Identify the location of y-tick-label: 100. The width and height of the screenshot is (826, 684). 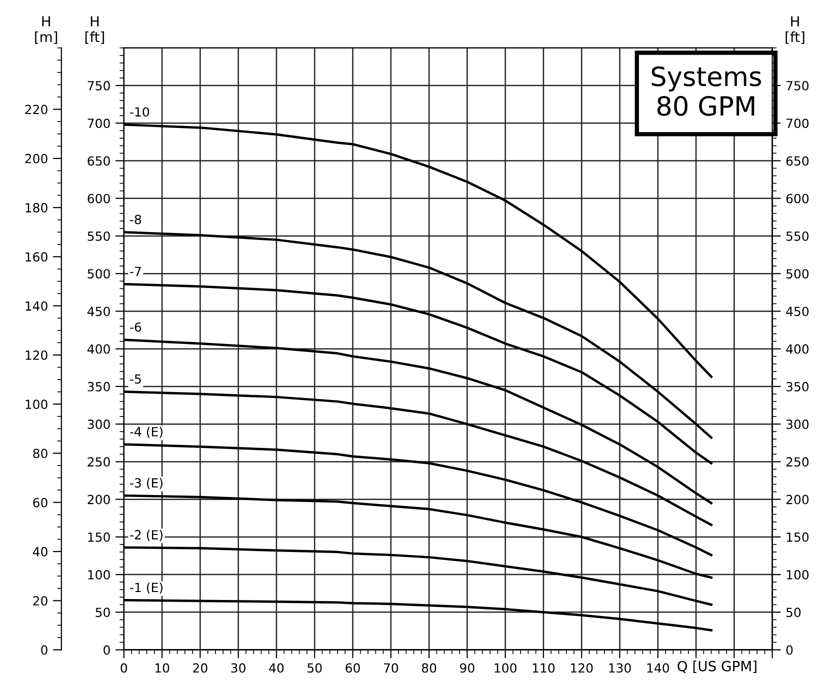
(99, 575).